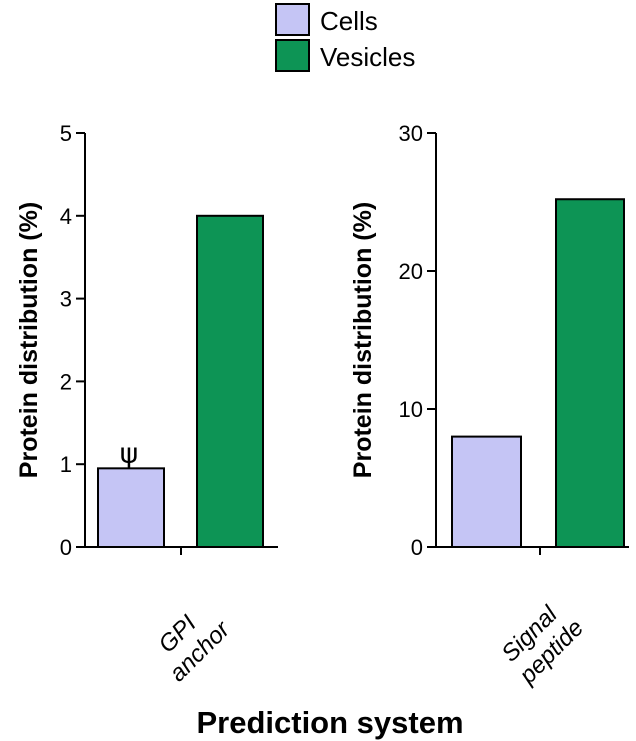 The image size is (636, 741). I want to click on x-category-label-gpi-anchor: GPI anchor, so click(189, 641).